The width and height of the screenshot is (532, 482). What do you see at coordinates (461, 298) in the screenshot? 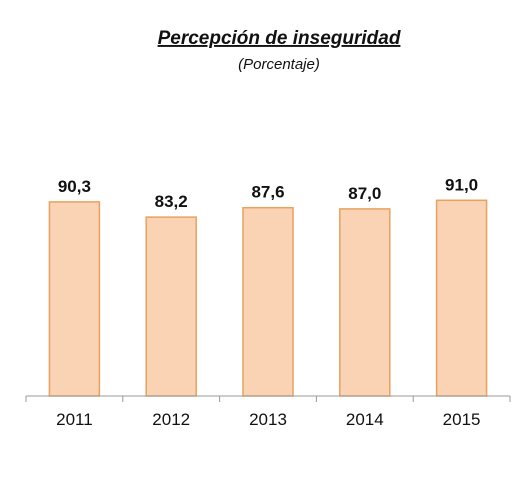
I see `bar-2015` at bounding box center [461, 298].